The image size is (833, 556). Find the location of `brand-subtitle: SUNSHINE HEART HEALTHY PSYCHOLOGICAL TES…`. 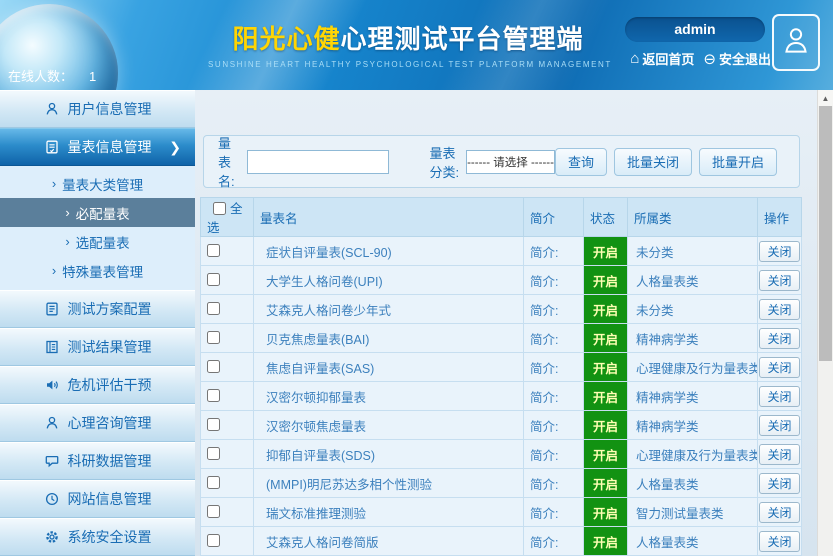

brand-subtitle: SUNSHINE HEART HEALTHY PSYCHOLOGICAL TES… is located at coordinates (410, 64).